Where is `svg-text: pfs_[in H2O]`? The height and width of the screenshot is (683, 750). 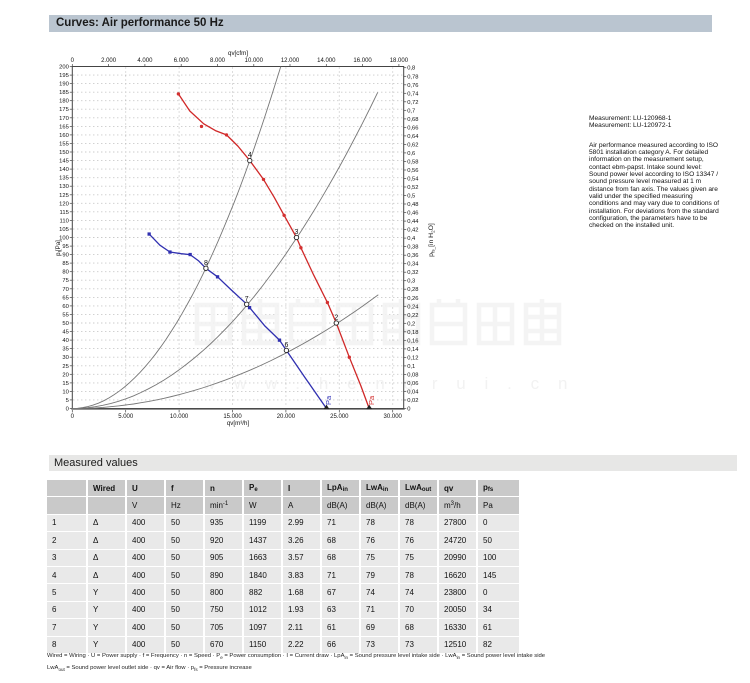 svg-text: pfs_[in H2O] is located at coordinates (431, 240).